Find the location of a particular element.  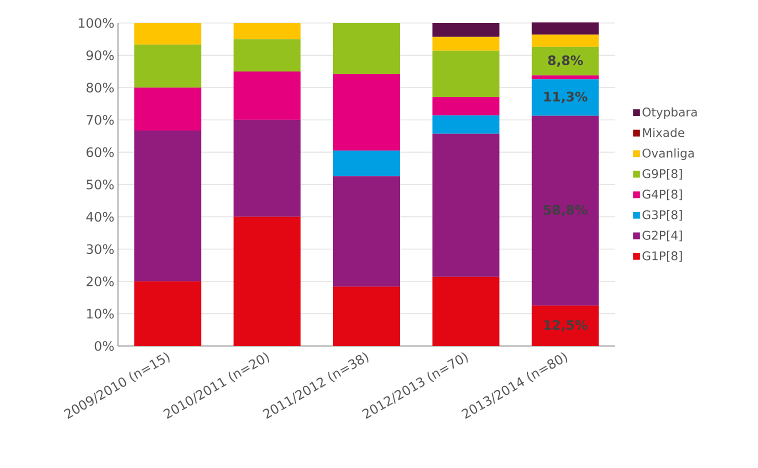

y-tick-label: 30% is located at coordinates (100, 249).